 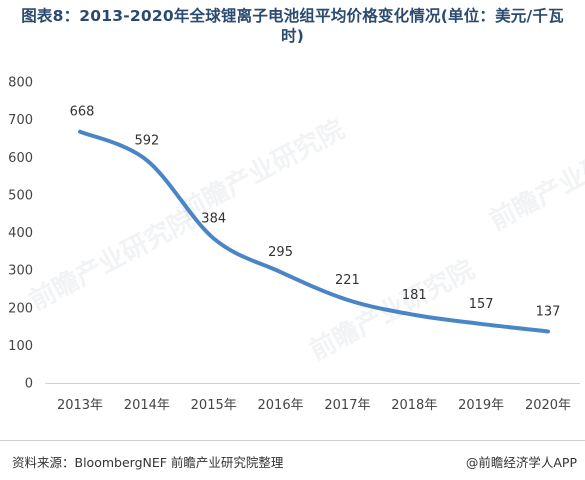 I want to click on y-tick-label: 700, so click(x=20, y=120).